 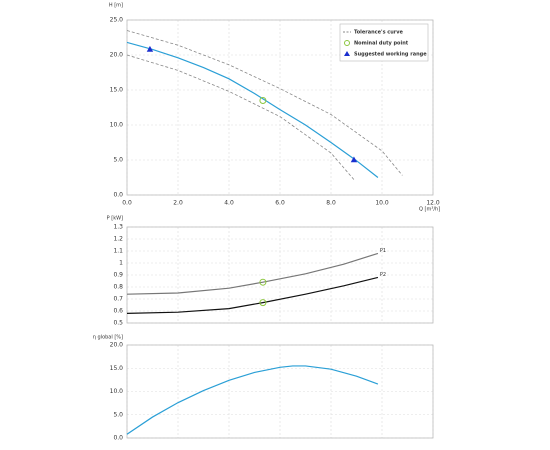 I want to click on x-tick-label: 6.0, so click(x=280, y=203).